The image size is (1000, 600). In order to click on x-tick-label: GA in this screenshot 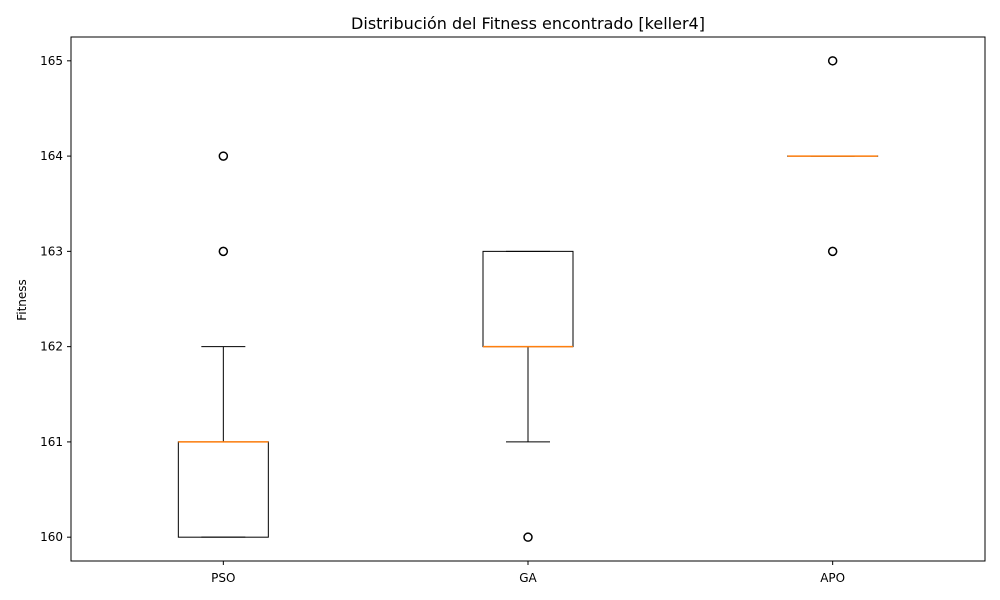, I will do `click(528, 578)`.